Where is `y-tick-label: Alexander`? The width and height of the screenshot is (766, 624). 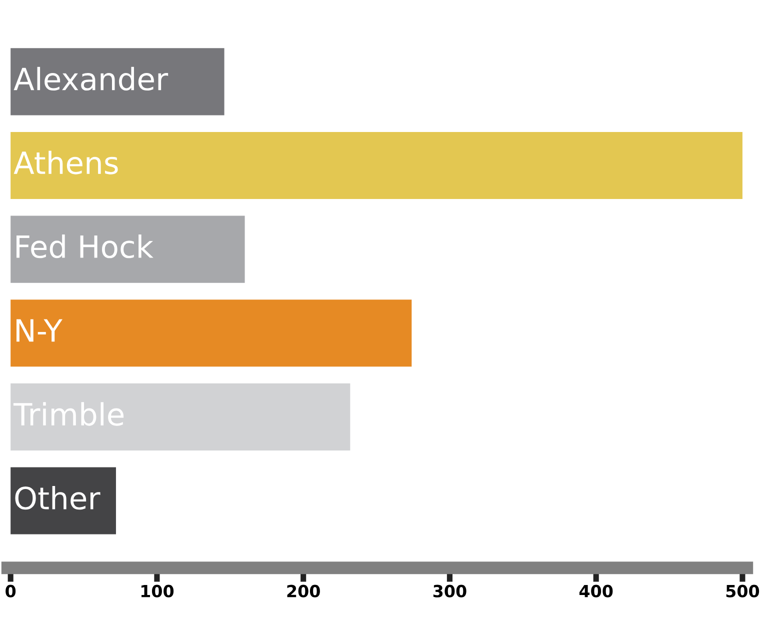 y-tick-label: Alexander is located at coordinates (91, 78).